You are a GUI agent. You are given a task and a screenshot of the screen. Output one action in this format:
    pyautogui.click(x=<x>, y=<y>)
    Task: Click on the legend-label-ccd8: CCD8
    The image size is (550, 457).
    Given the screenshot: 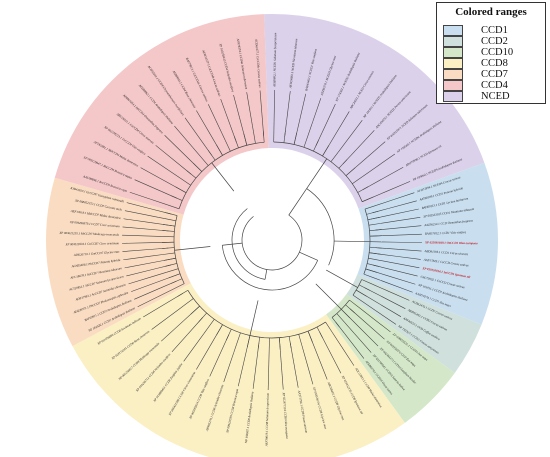 What is the action you would take?
    pyautogui.click(x=494, y=63)
    